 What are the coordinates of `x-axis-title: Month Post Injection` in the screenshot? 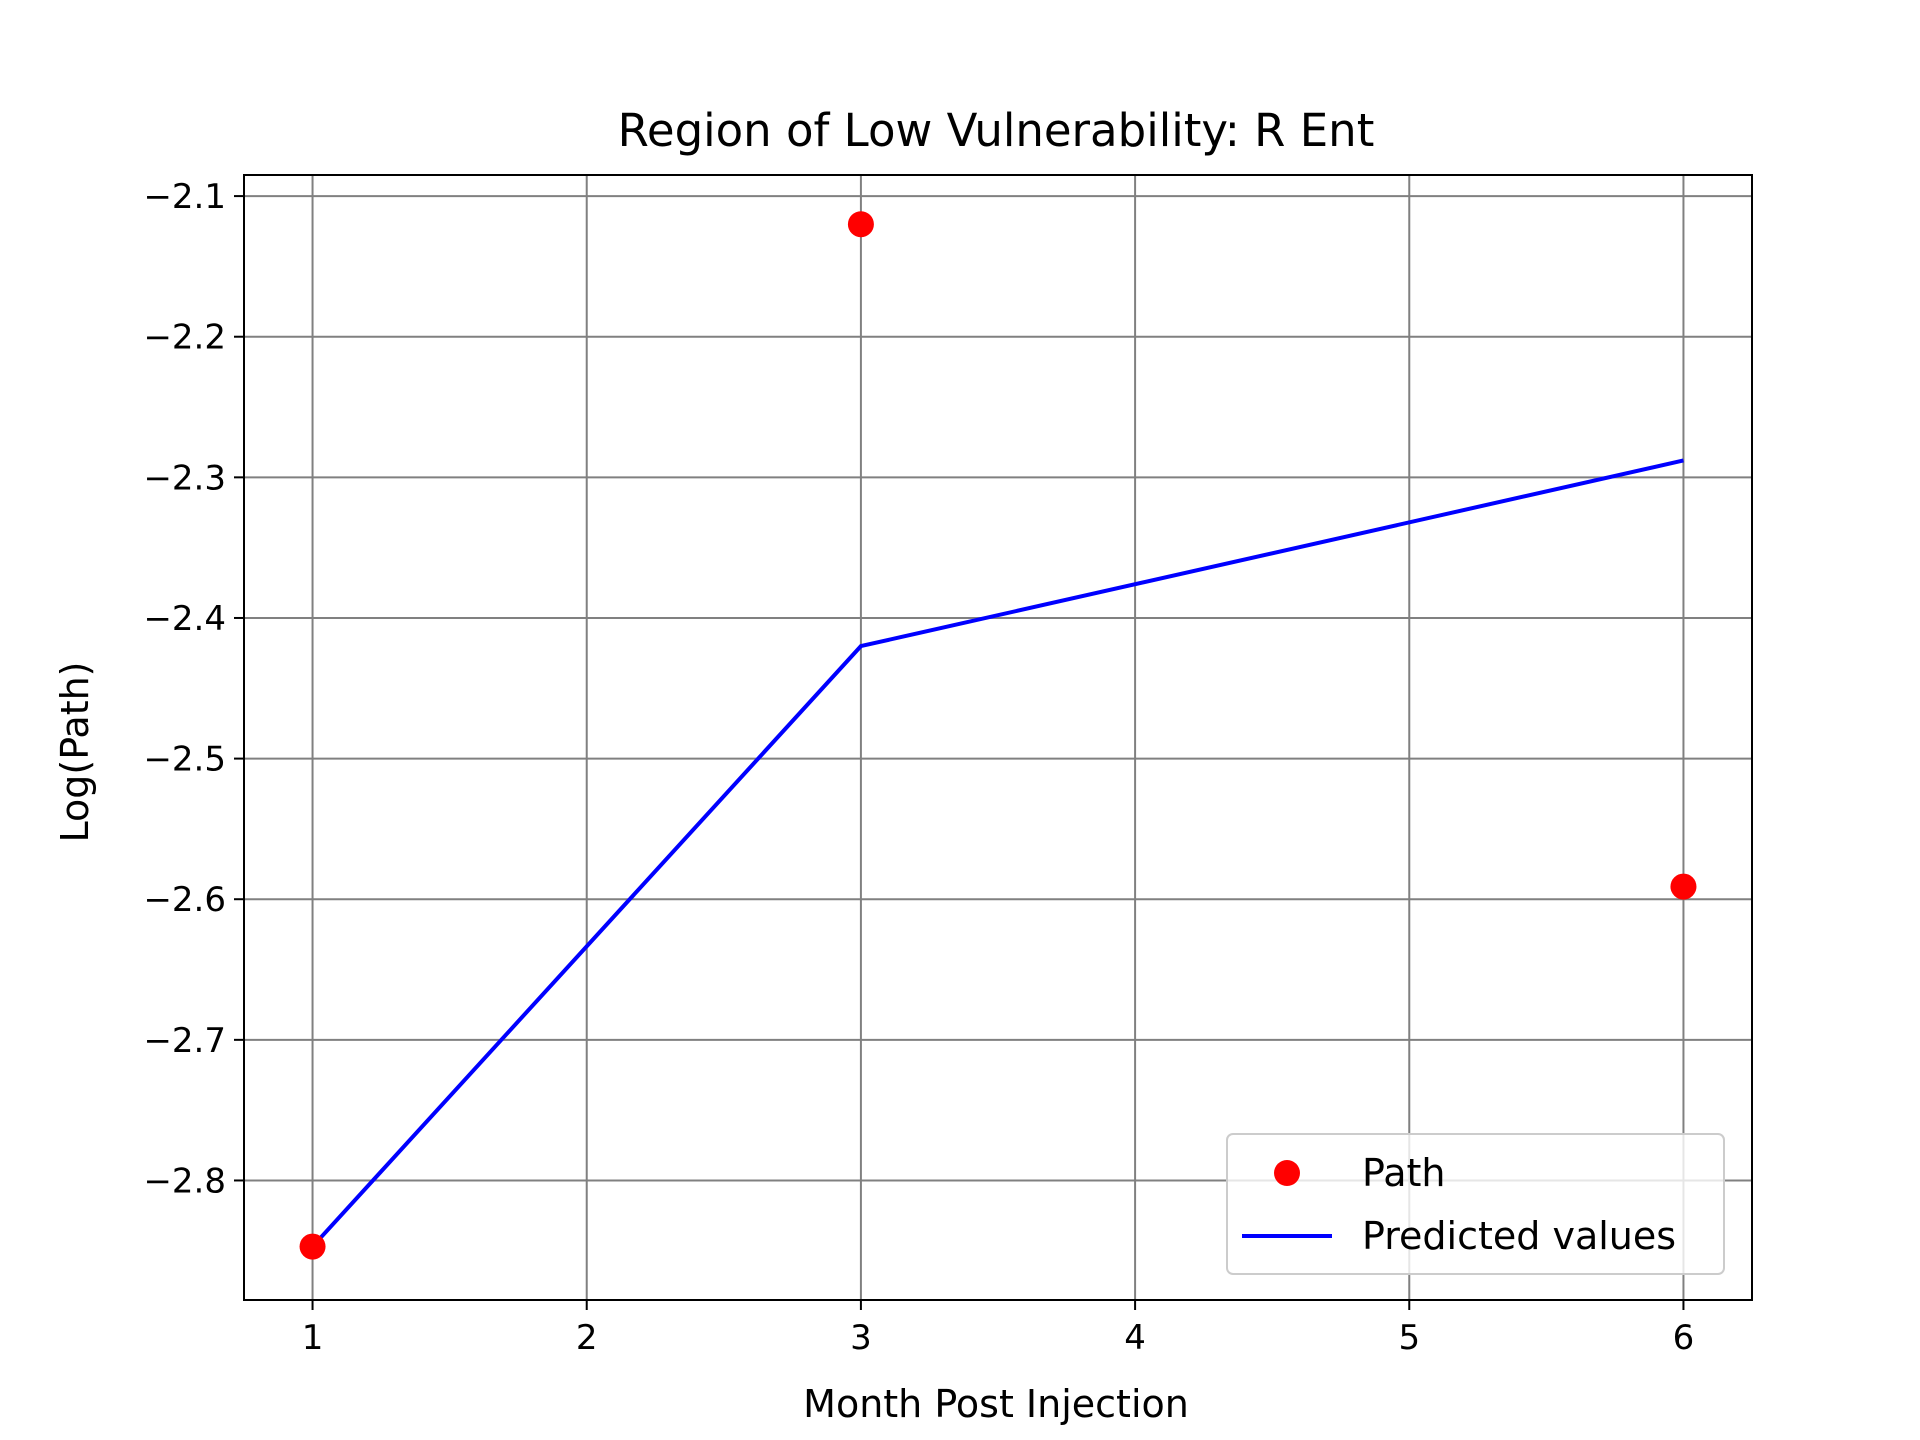 It's located at (996, 1404).